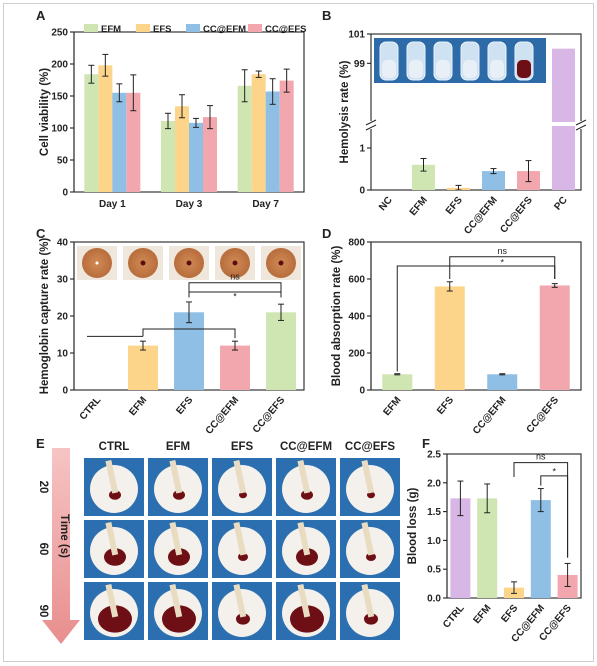 This screenshot has width=597, height=666. Describe the element at coordinates (419, 206) in the screenshot. I see `panel-b-x-tick-label: EFM` at that location.